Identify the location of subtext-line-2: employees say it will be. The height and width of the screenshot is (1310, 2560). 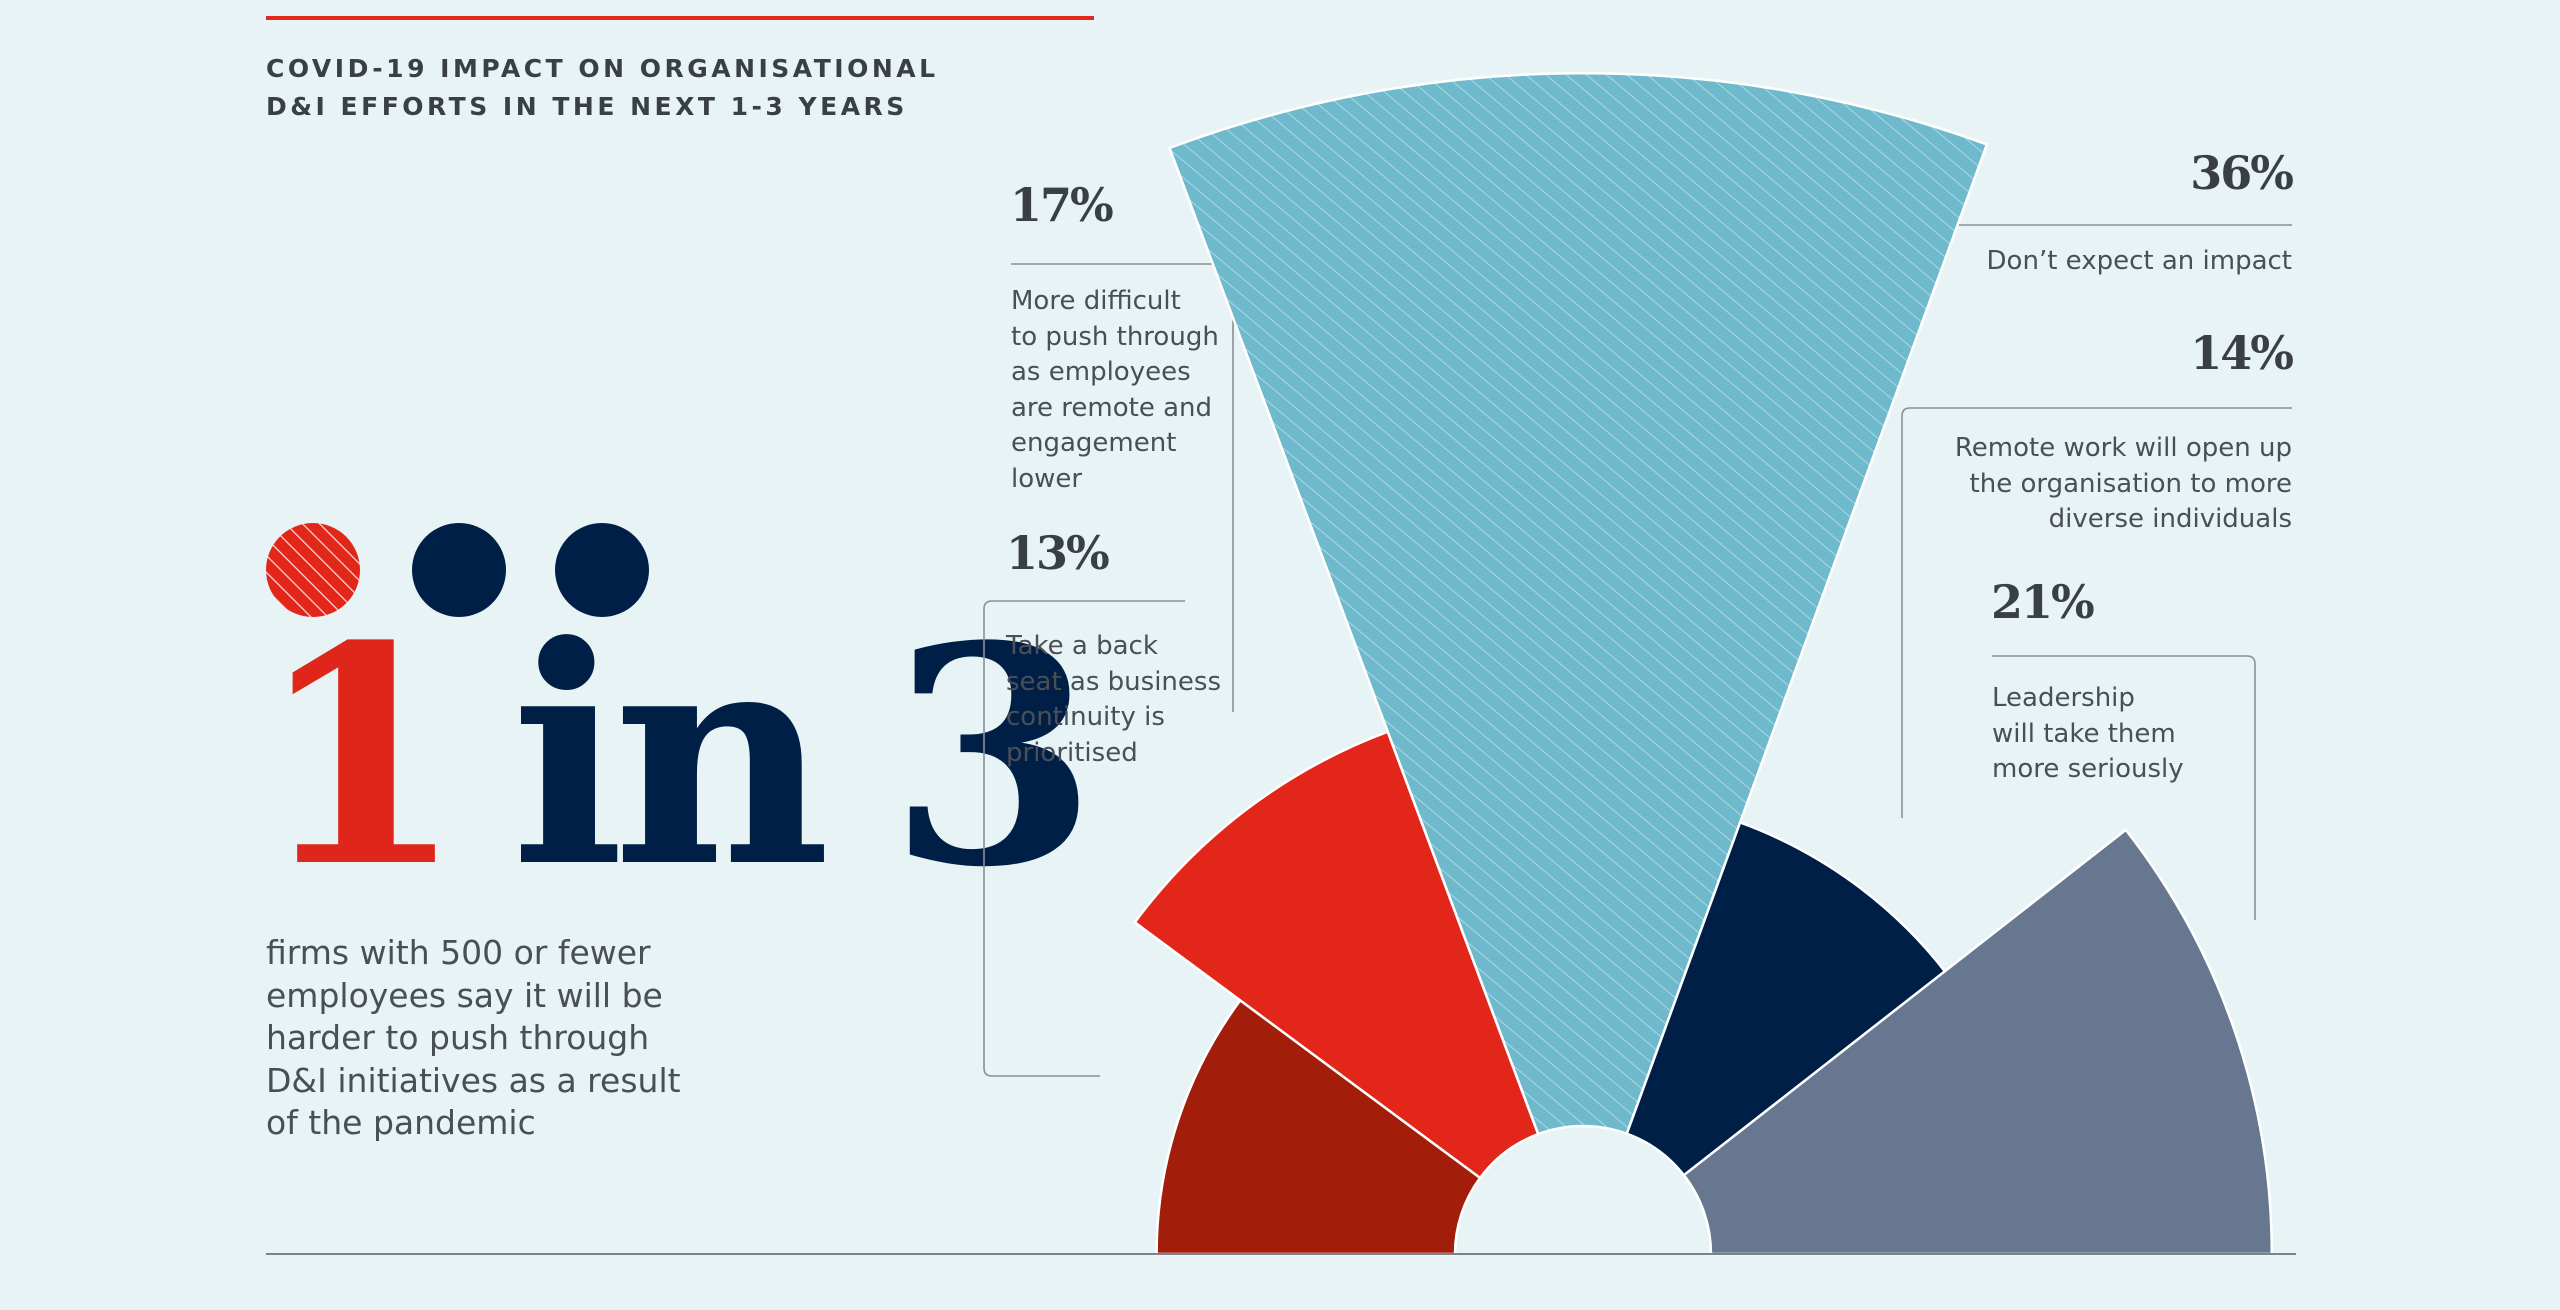
(464, 995).